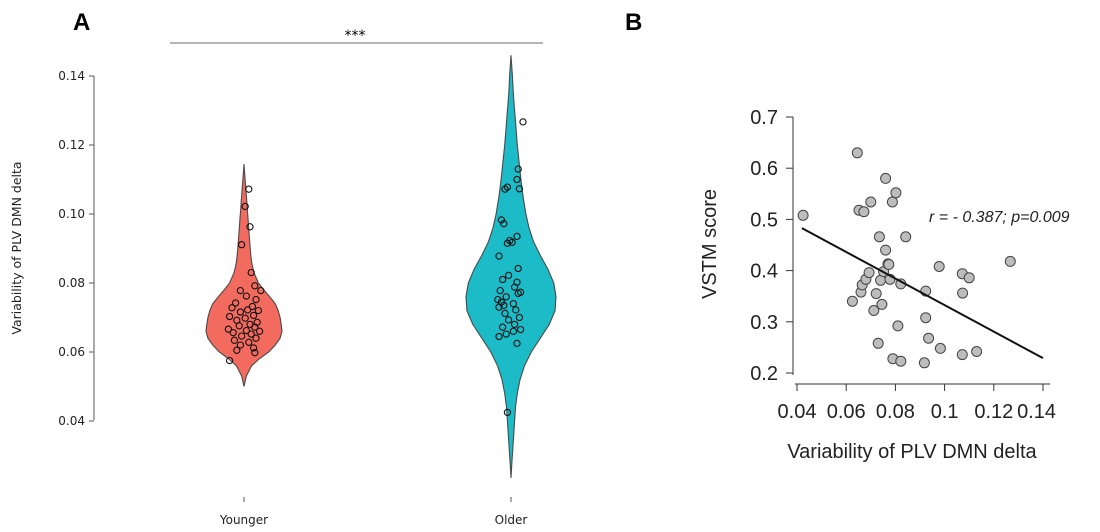 This screenshot has height=532, width=1100. What do you see at coordinates (71, 283) in the screenshot?
I see `y-tick-label: 0.08` at bounding box center [71, 283].